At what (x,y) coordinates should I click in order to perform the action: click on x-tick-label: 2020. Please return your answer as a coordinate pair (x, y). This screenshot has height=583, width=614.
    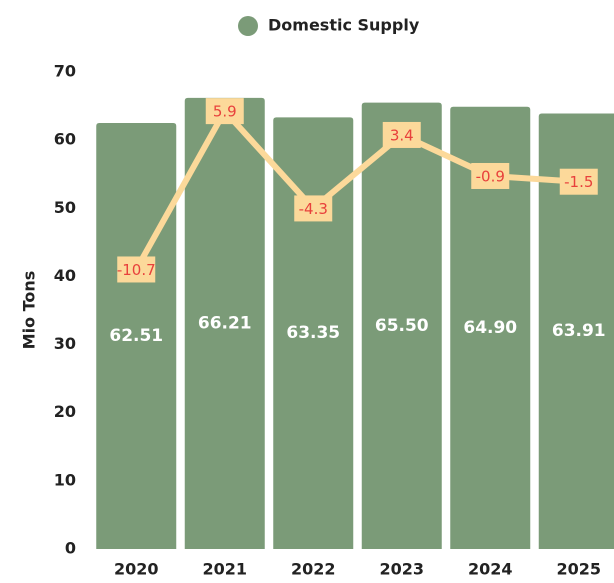
    Looking at the image, I should click on (136, 569).